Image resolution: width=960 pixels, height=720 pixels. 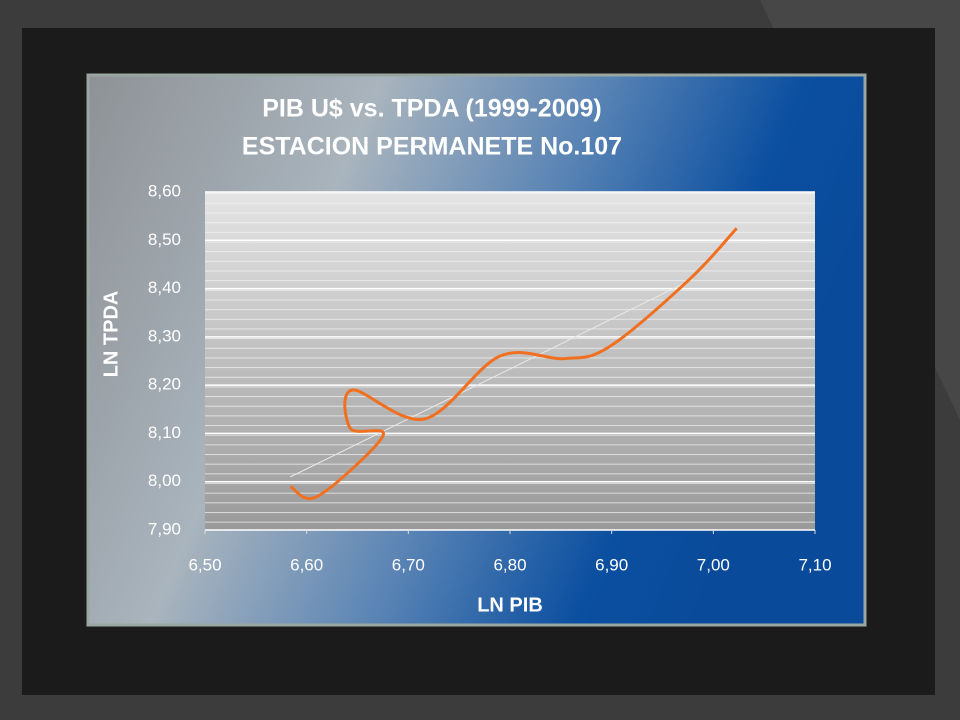 I want to click on y-axis-label: LN TPDA, so click(x=111, y=334).